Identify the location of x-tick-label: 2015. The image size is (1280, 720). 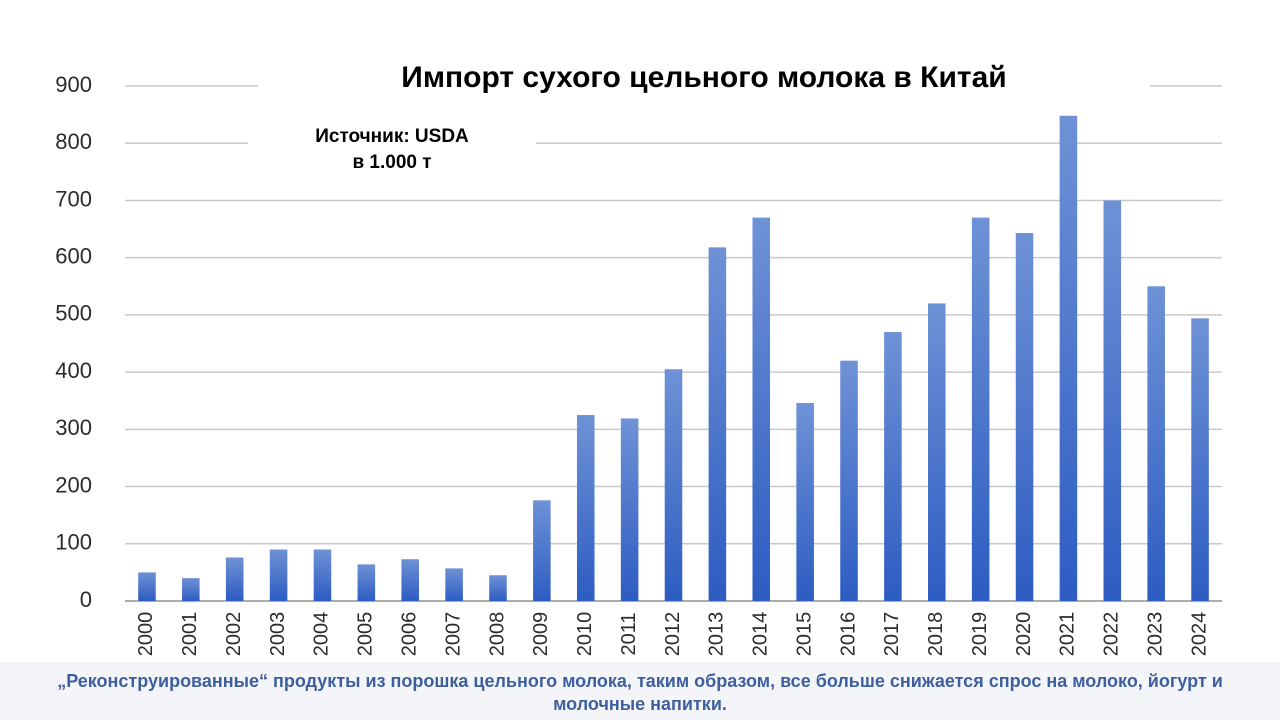
(804, 634).